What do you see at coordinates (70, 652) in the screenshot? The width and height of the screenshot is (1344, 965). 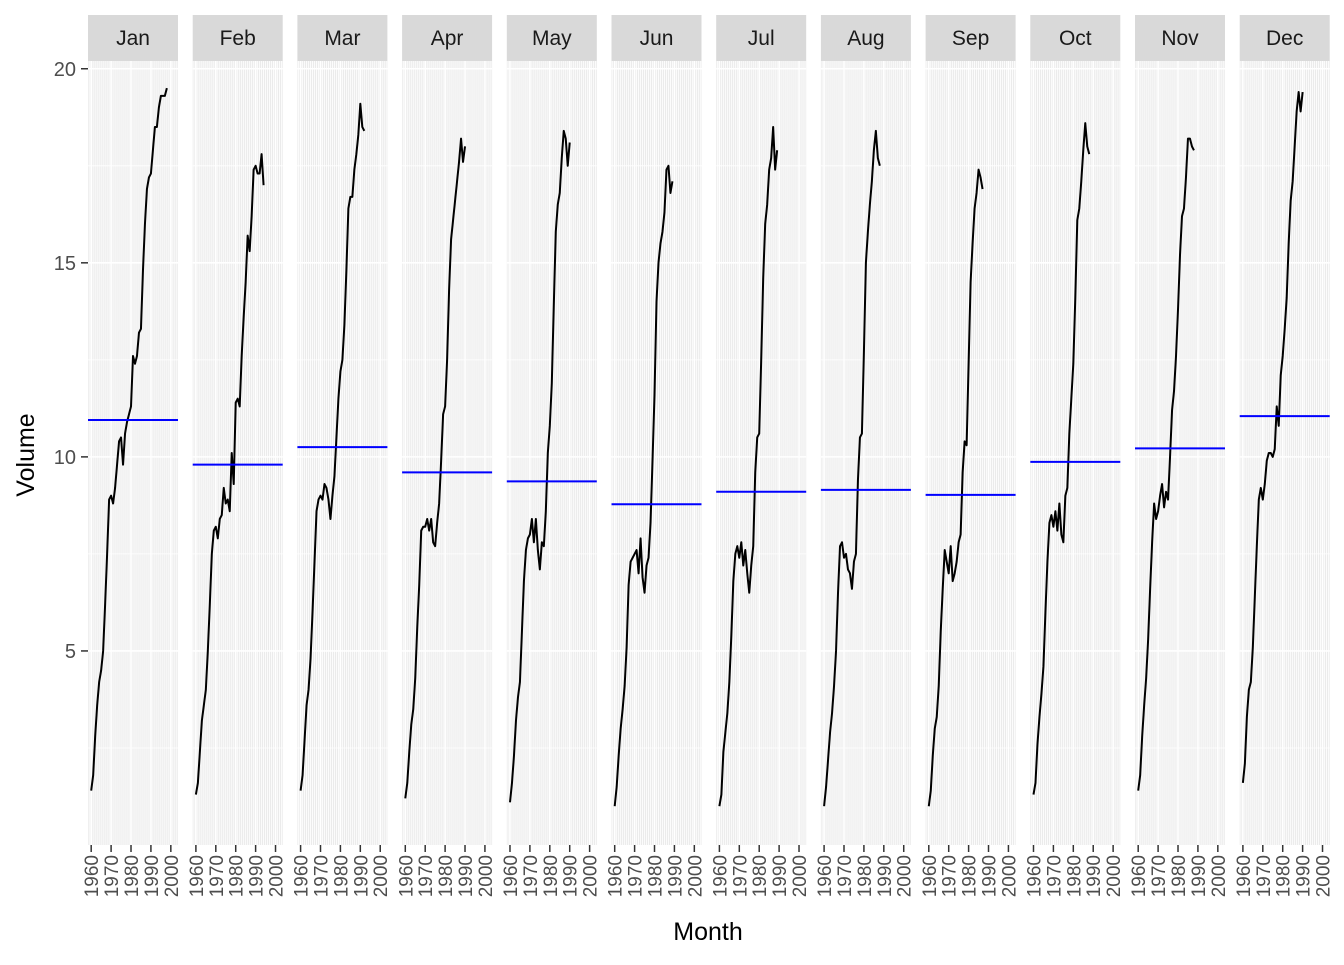 I see `y-tick-label: 5` at bounding box center [70, 652].